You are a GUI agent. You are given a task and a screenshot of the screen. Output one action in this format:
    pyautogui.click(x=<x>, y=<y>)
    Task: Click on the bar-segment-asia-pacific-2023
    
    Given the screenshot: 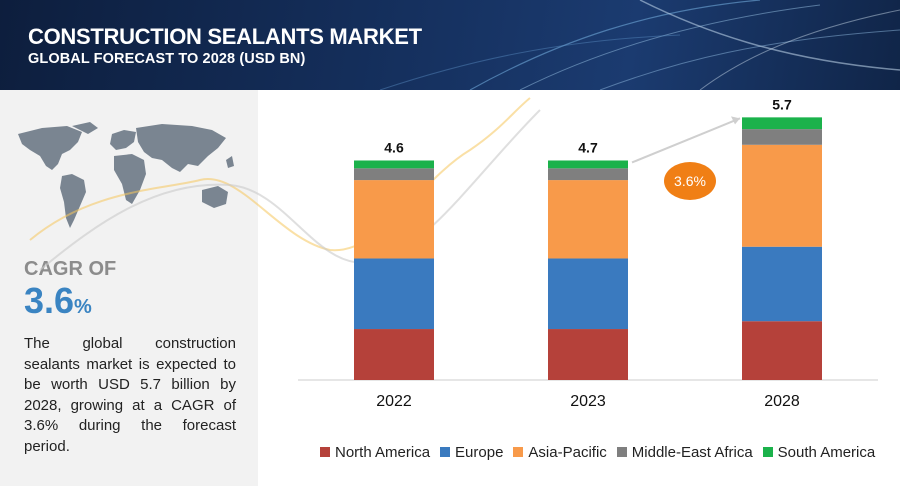 What is the action you would take?
    pyautogui.click(x=588, y=219)
    